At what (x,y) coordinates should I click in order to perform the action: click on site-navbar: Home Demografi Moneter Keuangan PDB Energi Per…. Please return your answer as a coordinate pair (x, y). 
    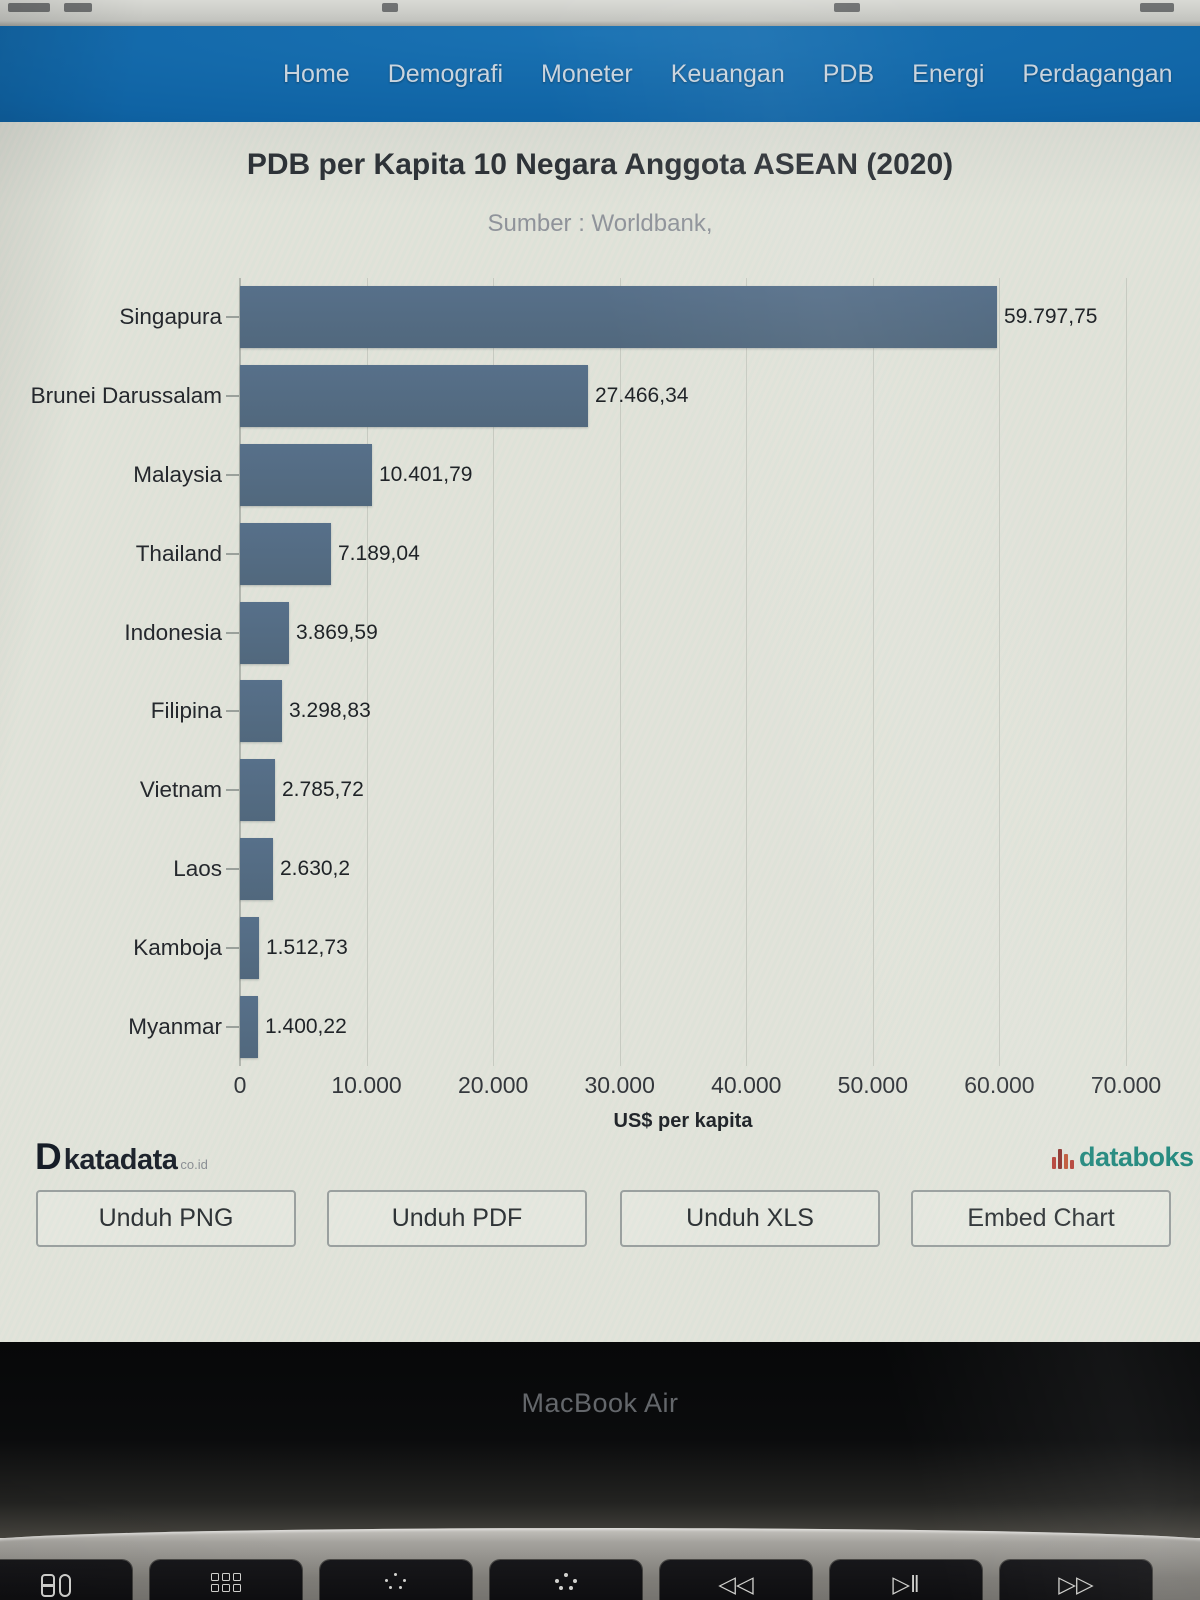
    Looking at the image, I should click on (600, 74).